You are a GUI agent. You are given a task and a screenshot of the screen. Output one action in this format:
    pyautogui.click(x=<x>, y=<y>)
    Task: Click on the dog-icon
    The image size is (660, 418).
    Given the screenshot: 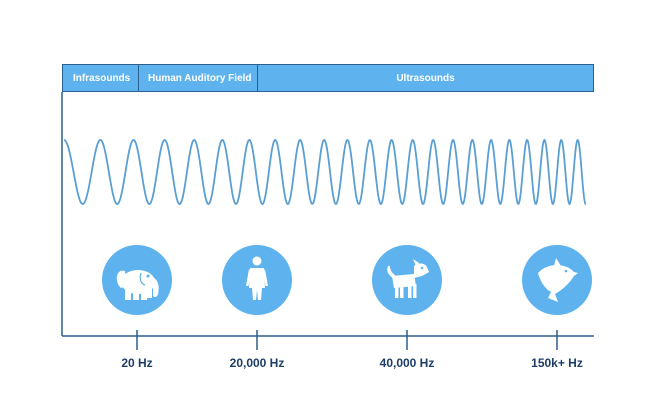 What is the action you would take?
    pyautogui.click(x=407, y=280)
    